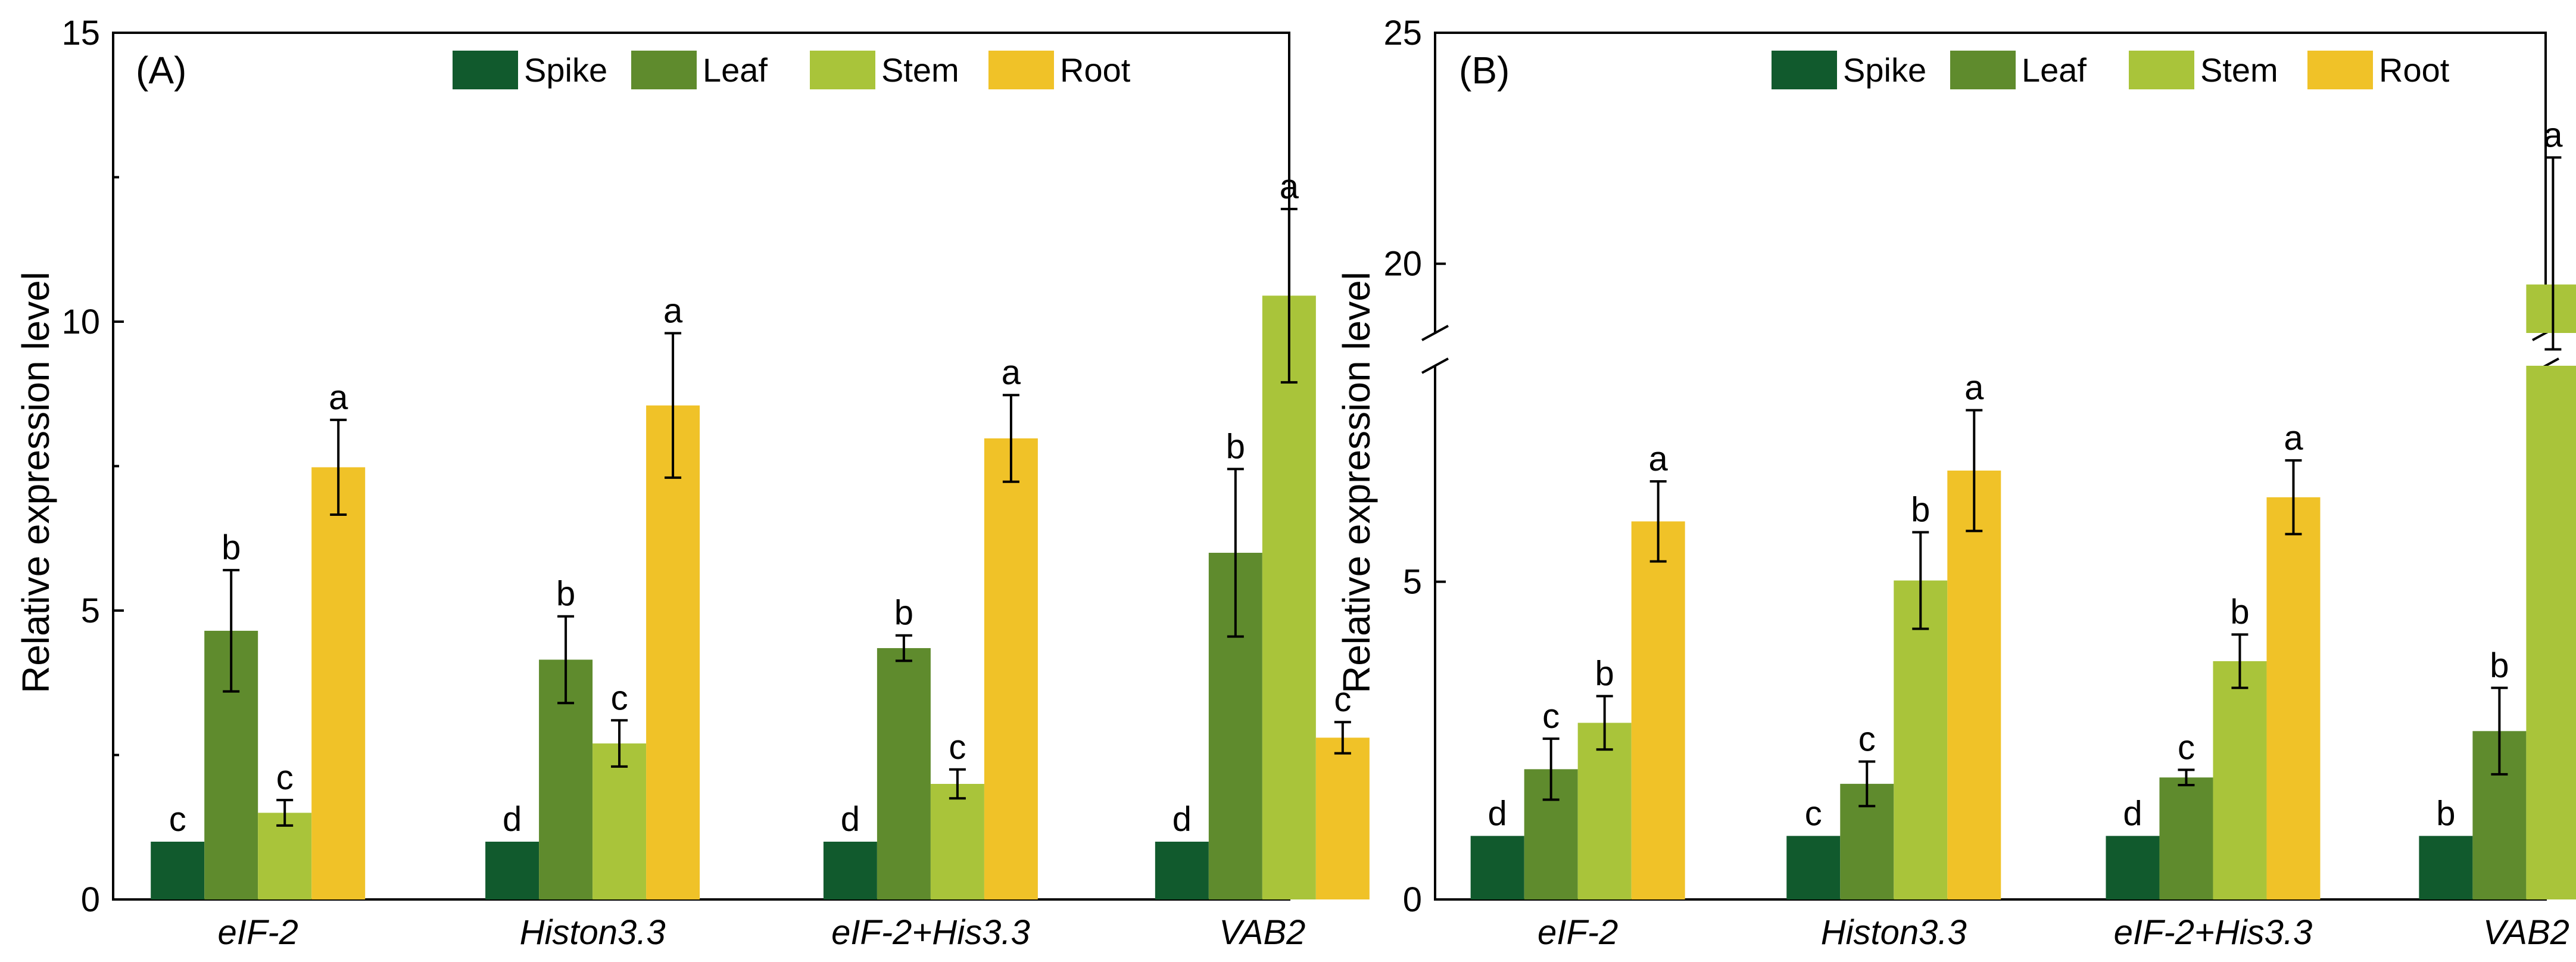 The width and height of the screenshot is (2576, 962). I want to click on panel-a-legend-swatch-stem, so click(843, 70).